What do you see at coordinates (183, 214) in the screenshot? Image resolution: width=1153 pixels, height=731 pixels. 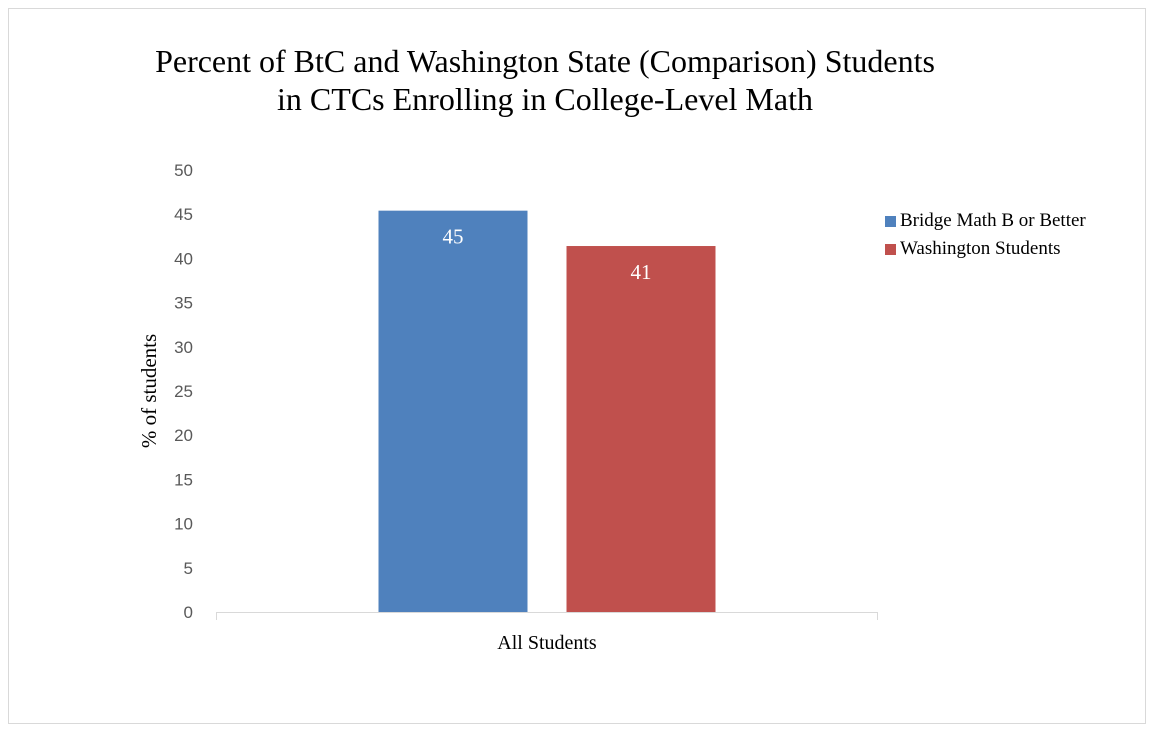 I see `y-tick-label: 45` at bounding box center [183, 214].